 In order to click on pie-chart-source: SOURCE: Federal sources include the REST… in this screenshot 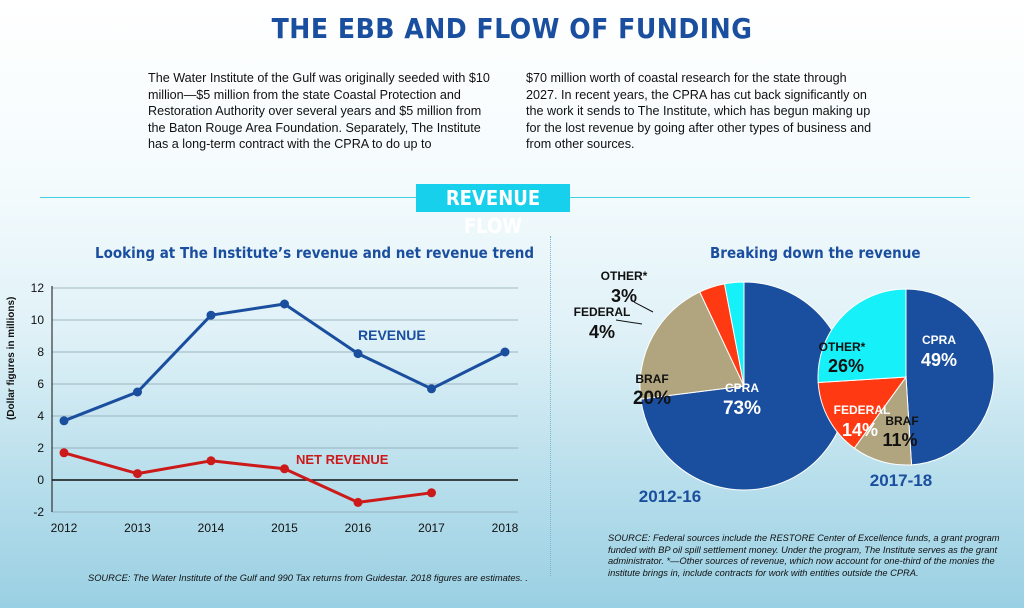, I will do `click(804, 555)`.